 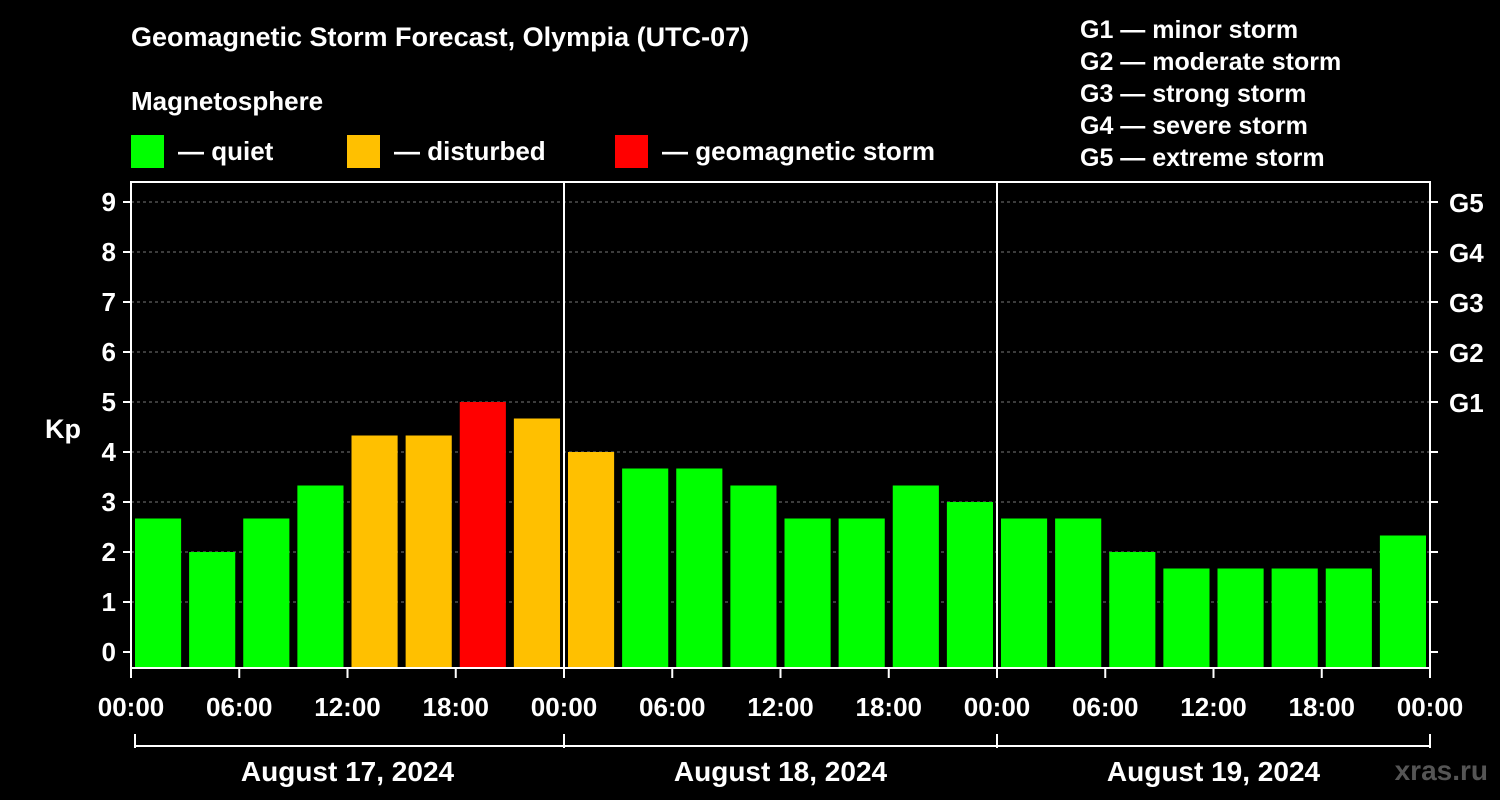 I want to click on date-label: August 18, 2024, so click(x=781, y=771).